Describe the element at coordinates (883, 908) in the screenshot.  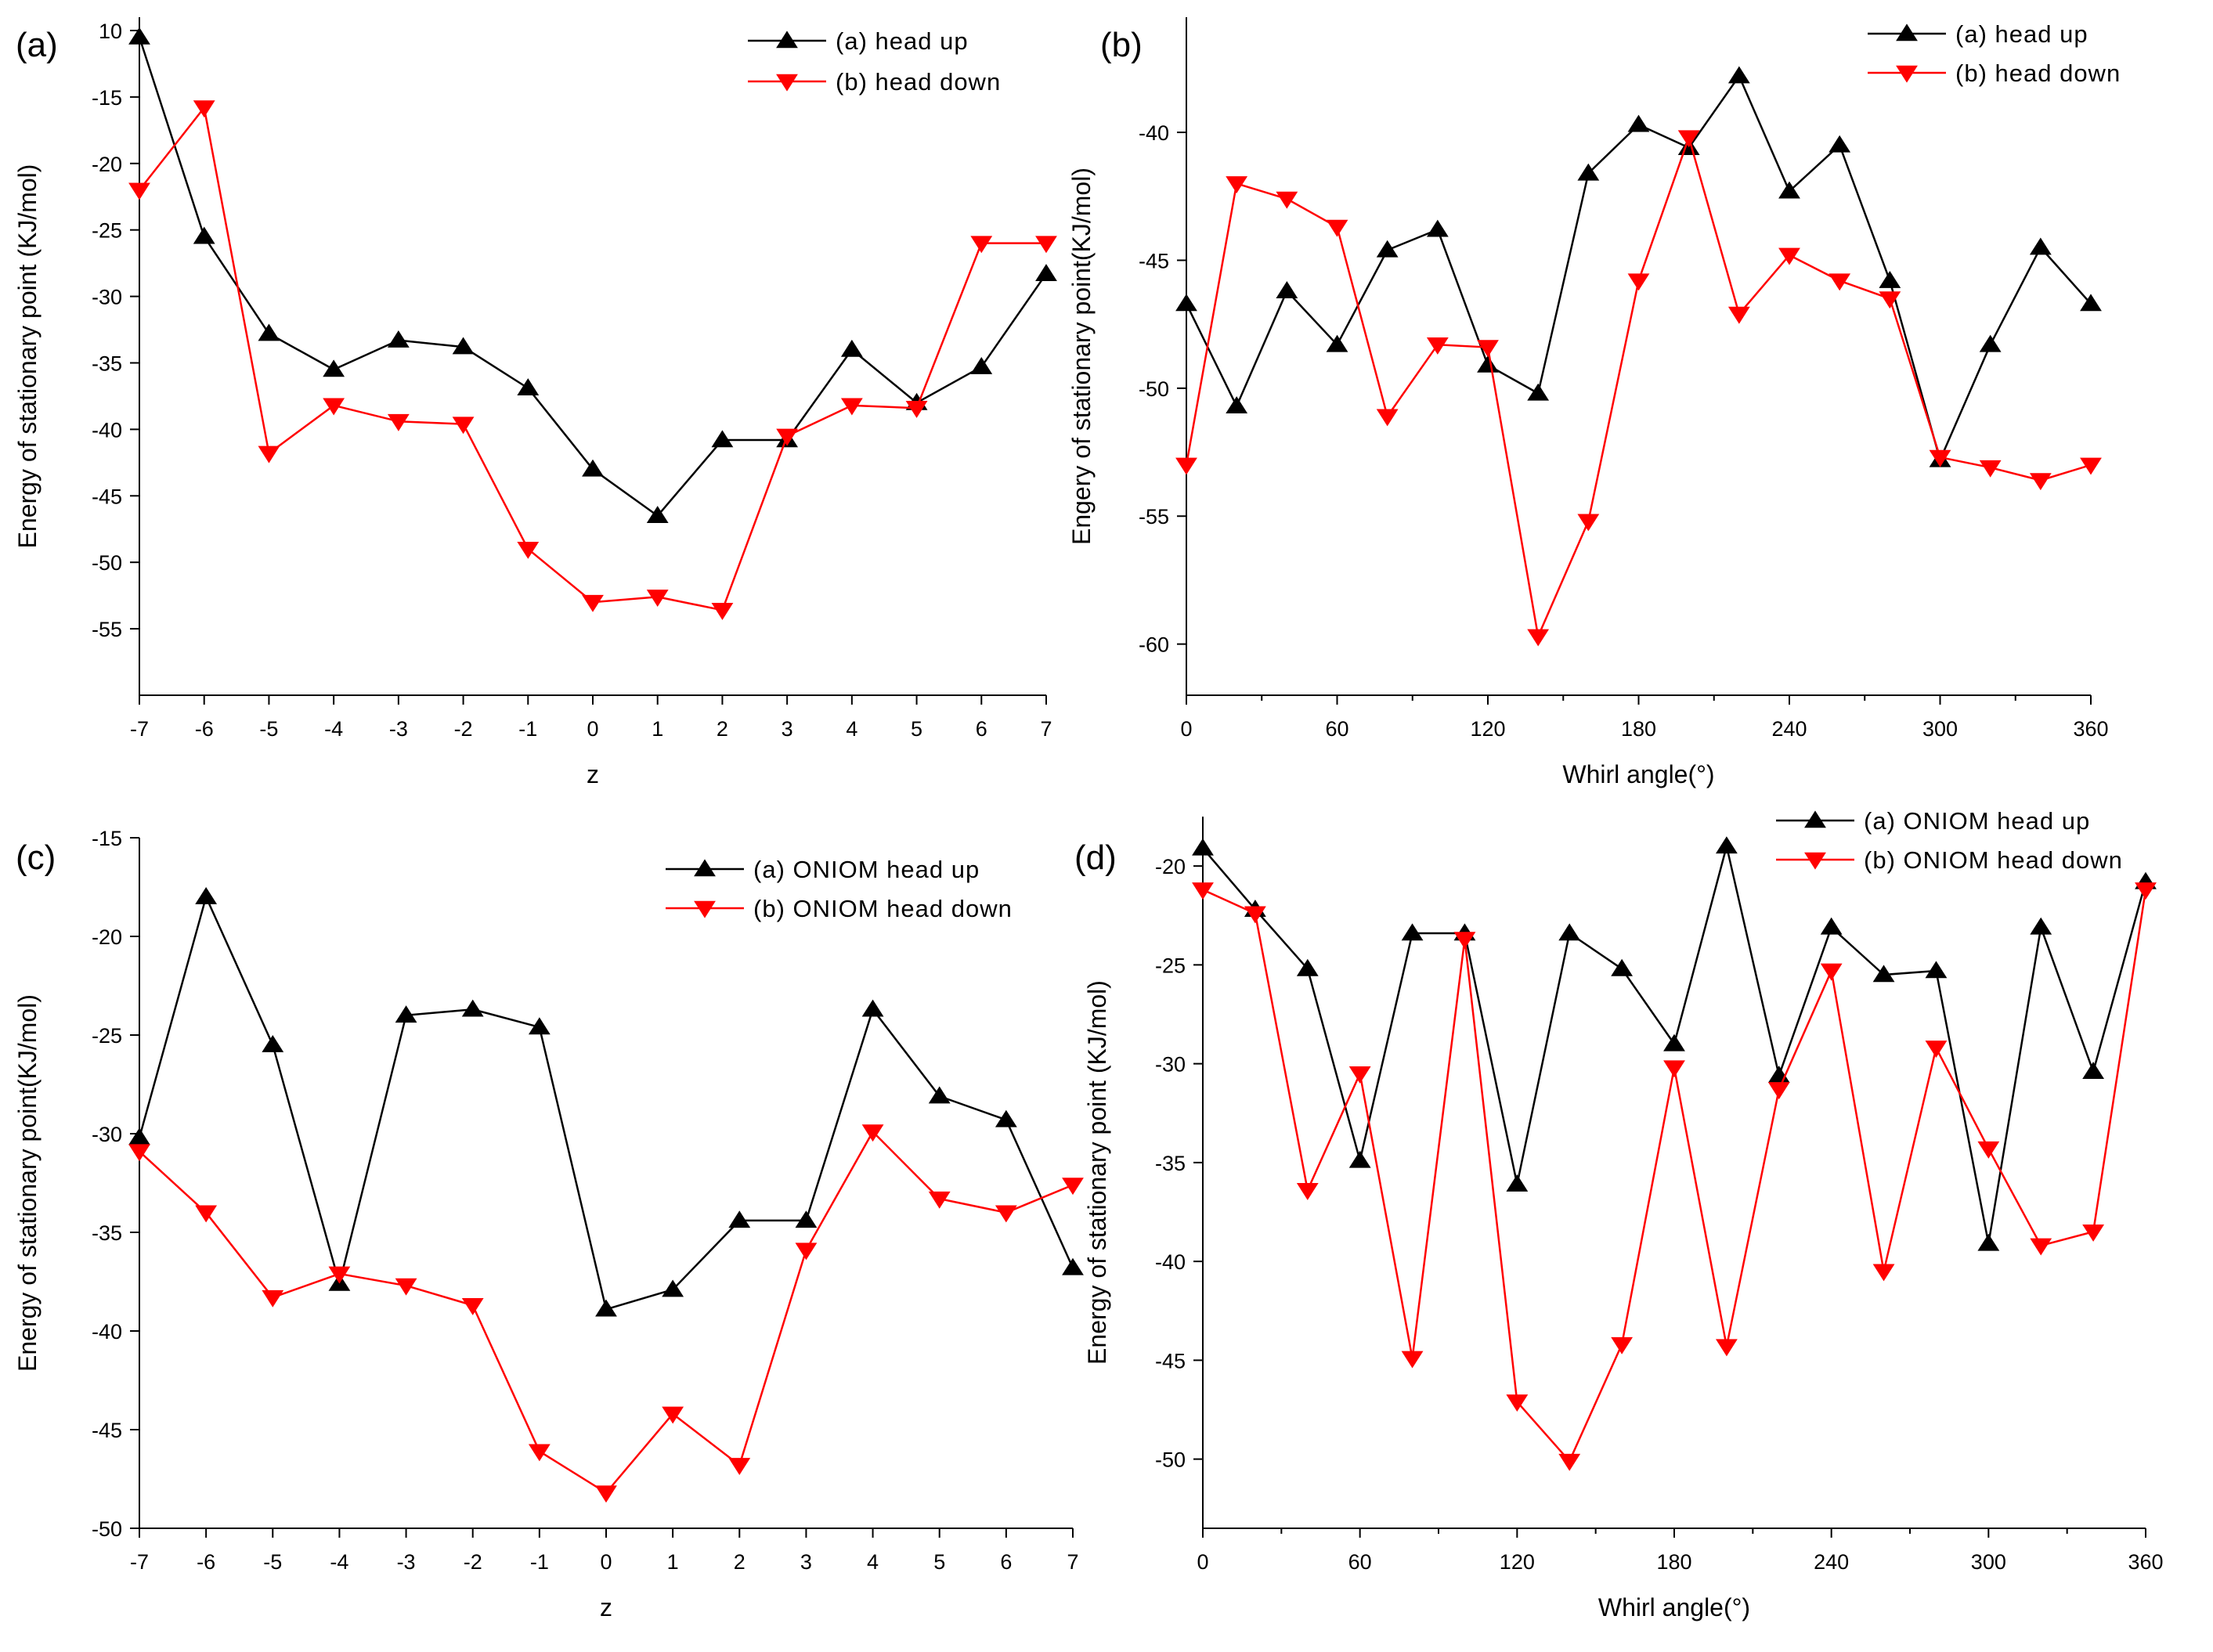
I see `legend-entry: (b) ONIOM head down` at that location.